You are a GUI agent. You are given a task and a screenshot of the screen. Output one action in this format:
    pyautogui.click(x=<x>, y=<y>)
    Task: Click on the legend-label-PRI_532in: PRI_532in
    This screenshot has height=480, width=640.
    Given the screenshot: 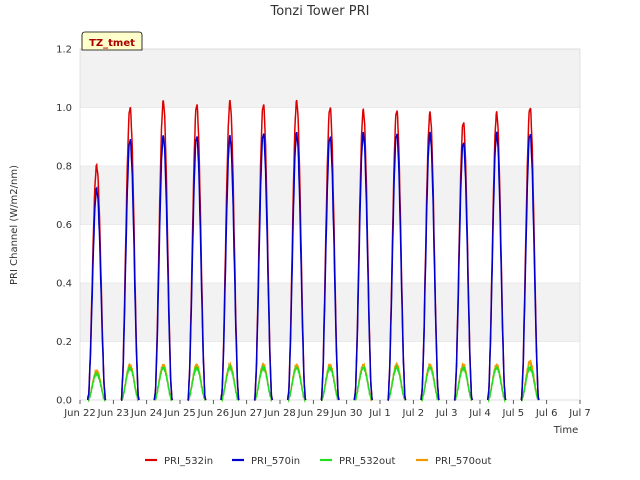 What is the action you would take?
    pyautogui.click(x=188, y=461)
    